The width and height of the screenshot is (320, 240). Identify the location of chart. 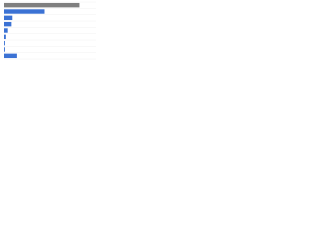
(50, 35).